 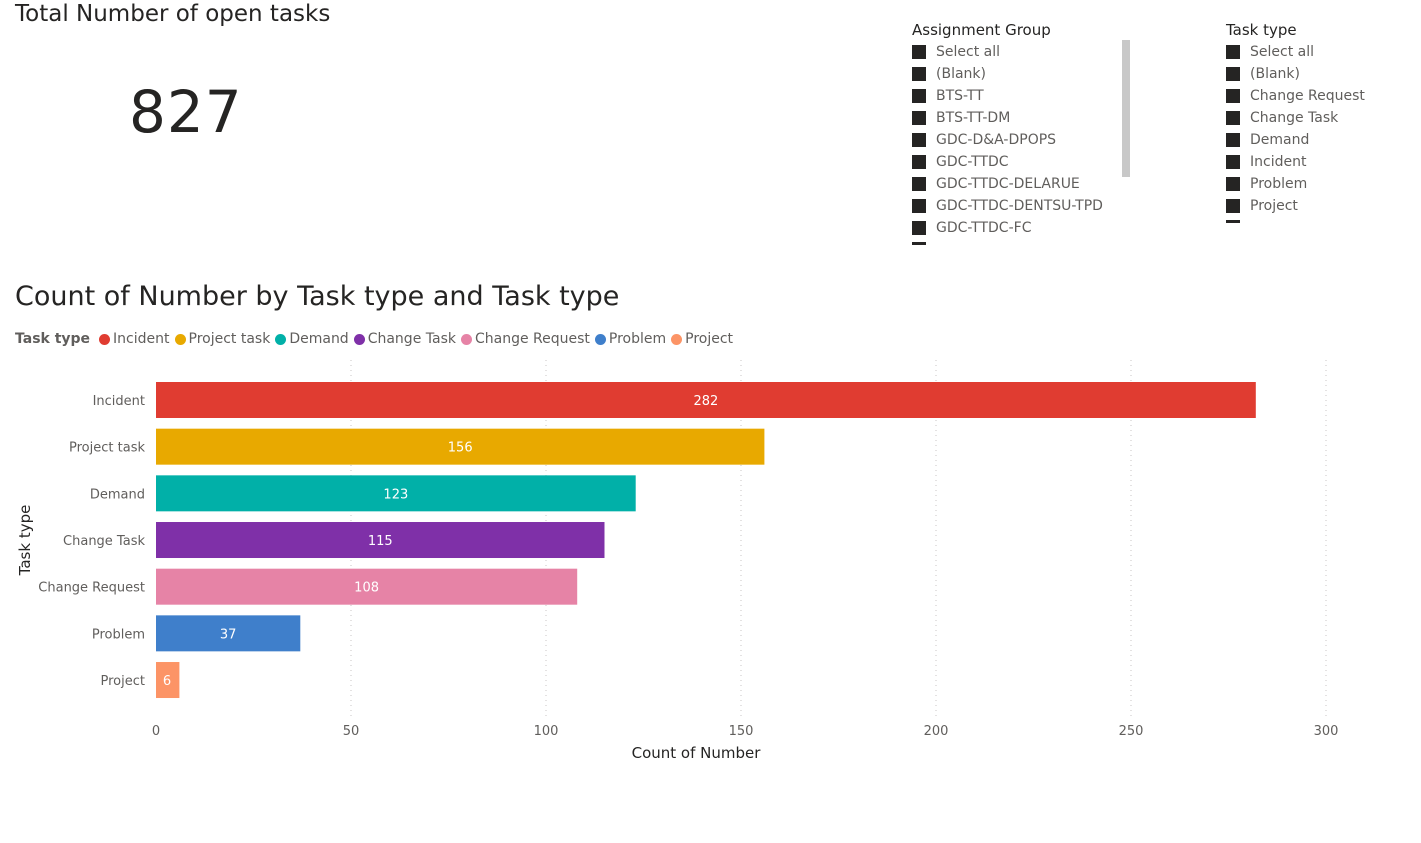 I want to click on legend-item: Problem, so click(x=630, y=339).